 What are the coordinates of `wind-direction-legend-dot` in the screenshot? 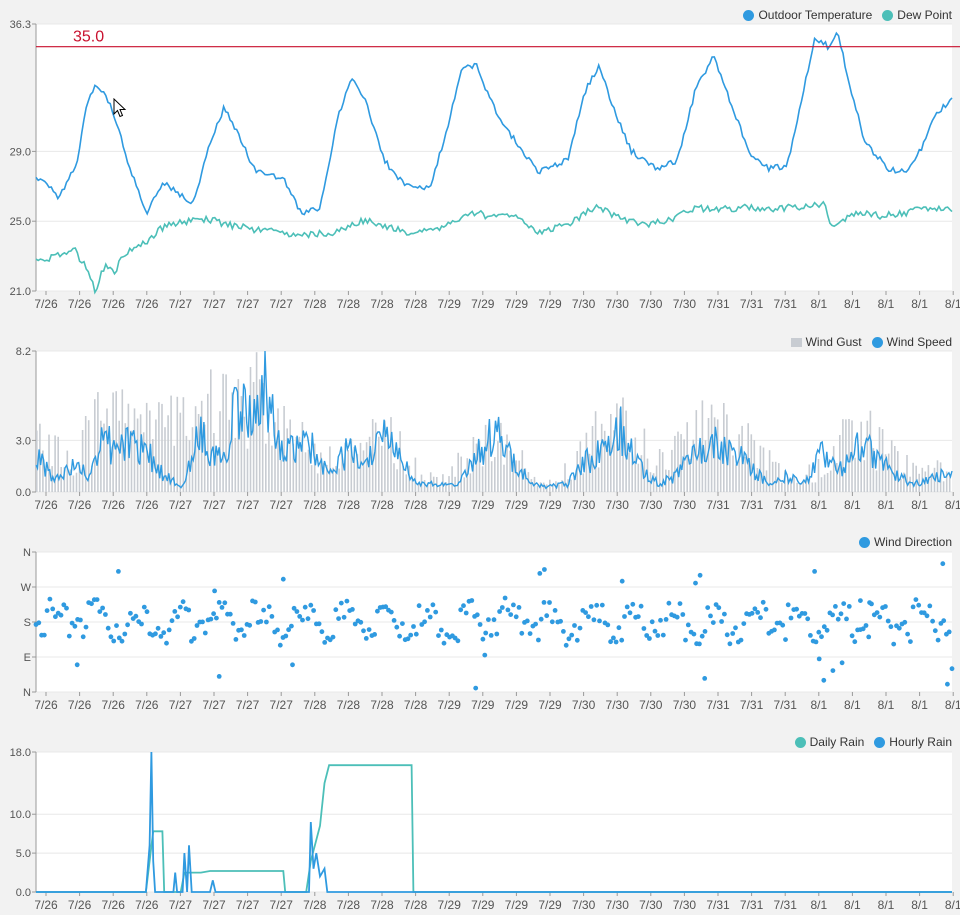 It's located at (864, 542).